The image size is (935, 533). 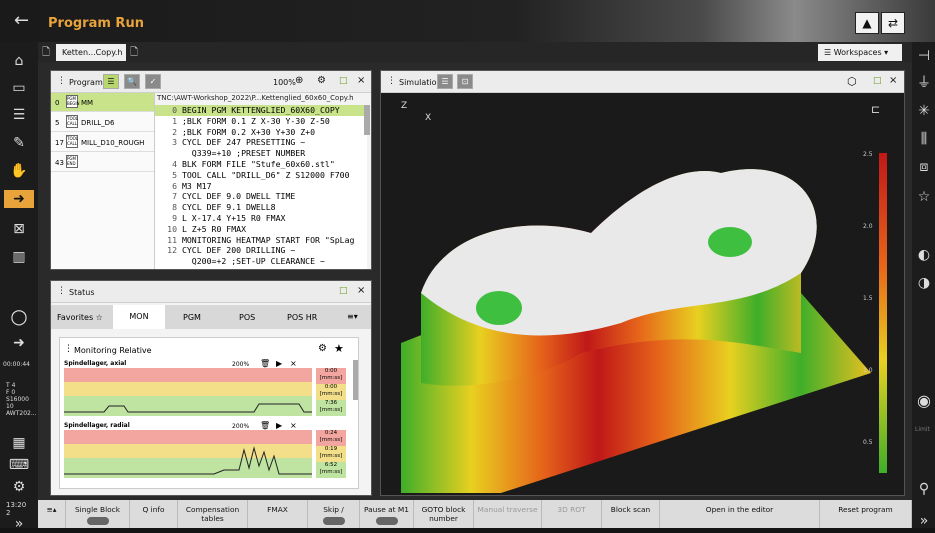 What do you see at coordinates (19, 88) in the screenshot?
I see `folder-icon: ▭` at bounding box center [19, 88].